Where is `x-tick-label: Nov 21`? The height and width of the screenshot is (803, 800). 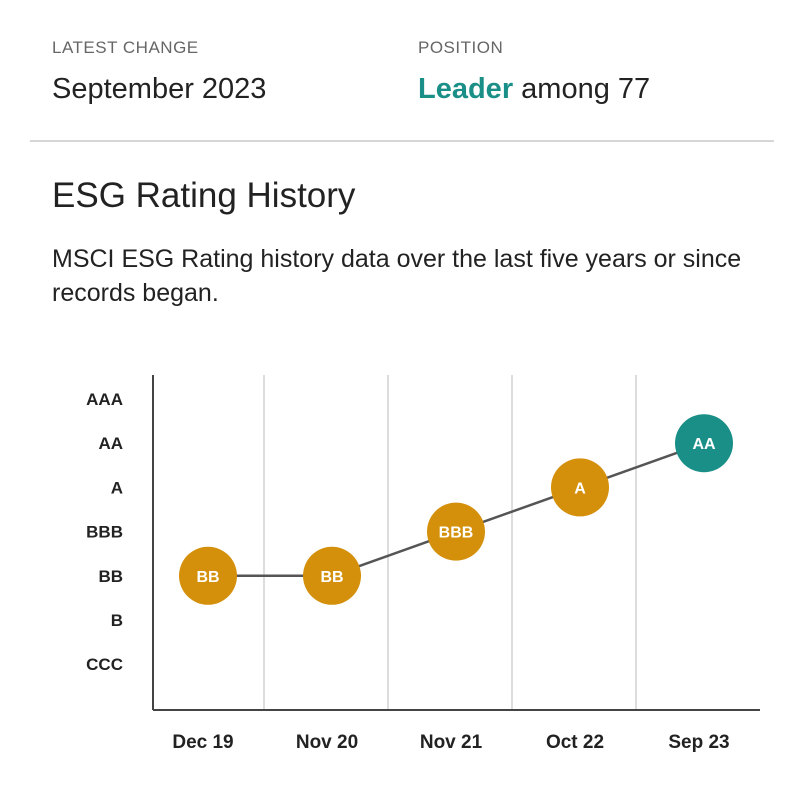
x-tick-label: Nov 21 is located at coordinates (451, 742).